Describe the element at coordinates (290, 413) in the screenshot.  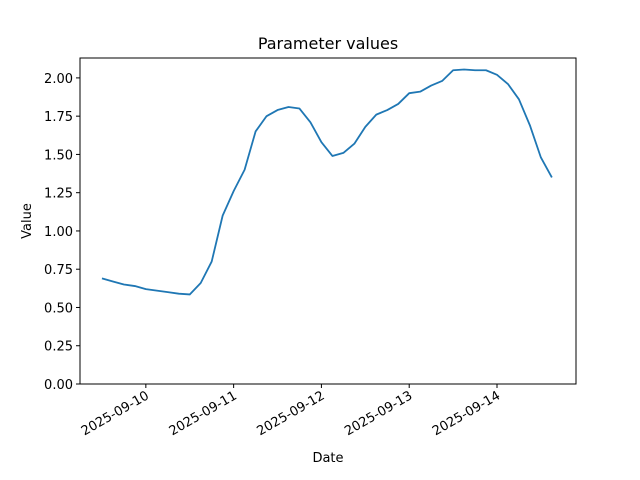
I see `x-tick-label: 2025-09-12` at that location.